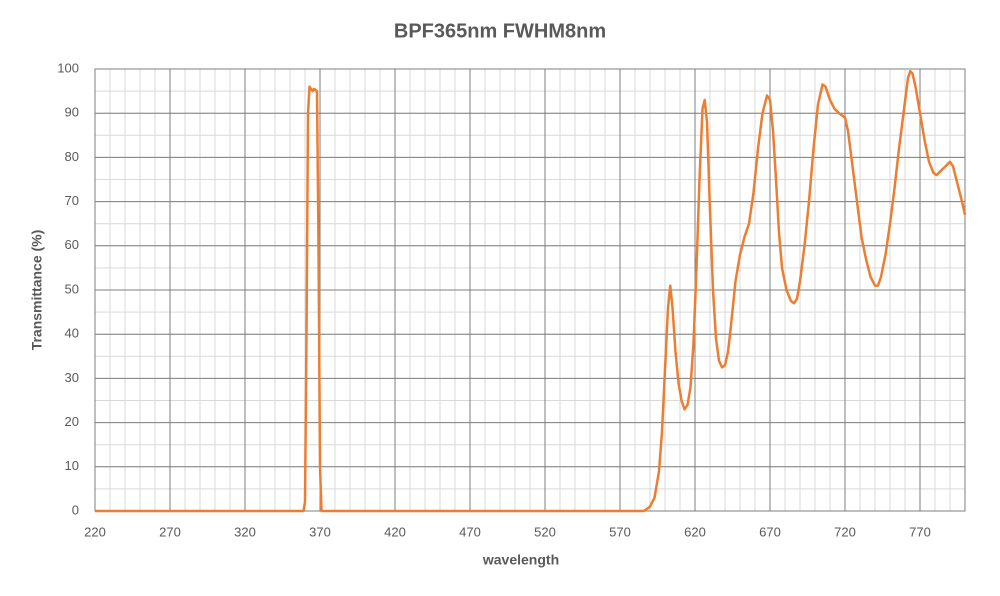 This screenshot has width=1000, height=596. Describe the element at coordinates (37, 290) in the screenshot. I see `y-axis-label: Transmittance (%)` at that location.